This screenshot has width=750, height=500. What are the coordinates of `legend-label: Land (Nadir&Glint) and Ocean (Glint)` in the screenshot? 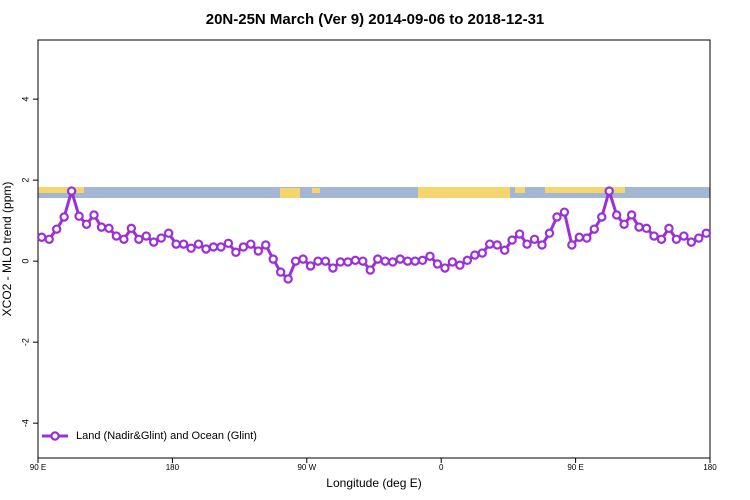 It's located at (166, 436).